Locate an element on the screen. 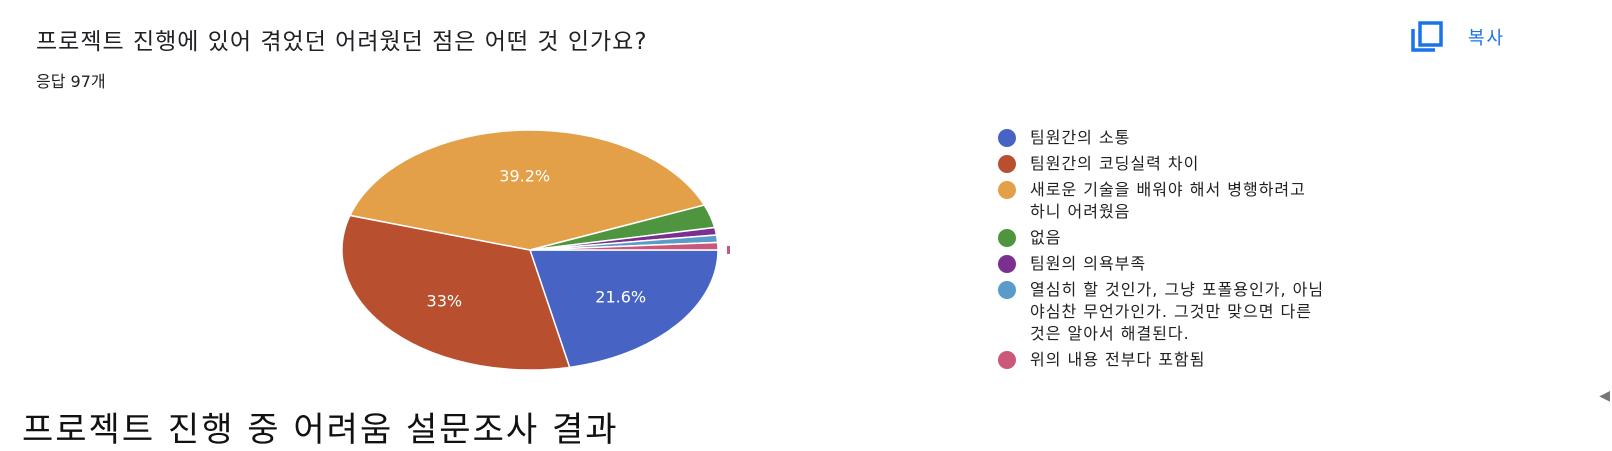 This screenshot has height=451, width=1612. legend-label: 팀원의 의욕부족 is located at coordinates (1088, 263).